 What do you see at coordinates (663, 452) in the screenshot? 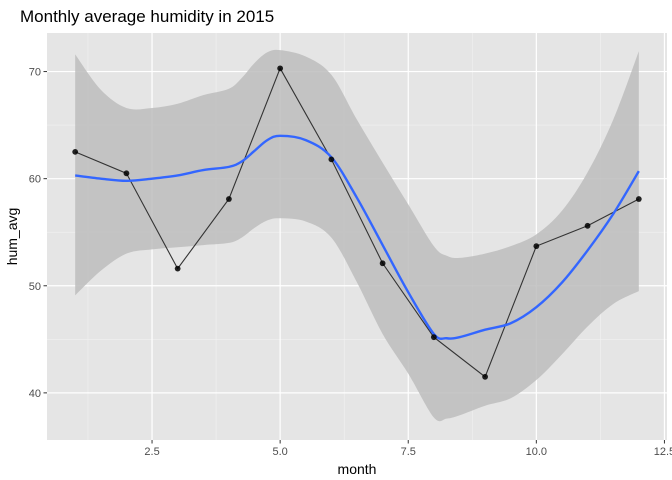
I see `x-tick-label: 12.5` at bounding box center [663, 452].